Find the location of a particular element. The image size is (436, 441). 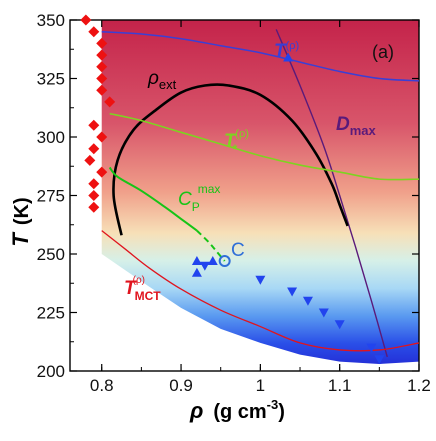

y-tick-label: 325 is located at coordinates (51, 79).